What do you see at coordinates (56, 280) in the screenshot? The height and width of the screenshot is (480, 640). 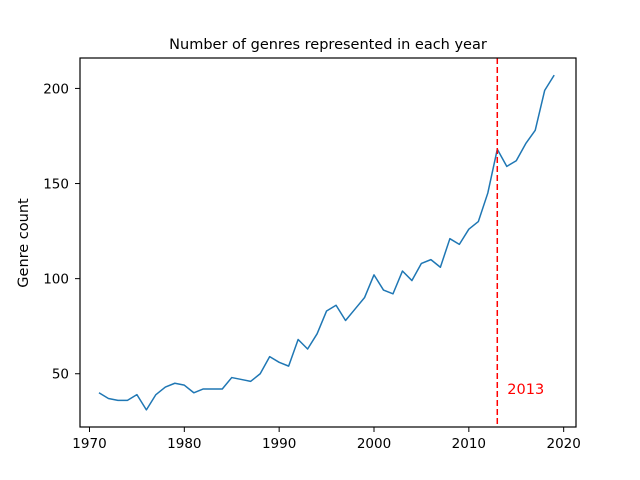 I see `y-tick-label: 100` at bounding box center [56, 280].